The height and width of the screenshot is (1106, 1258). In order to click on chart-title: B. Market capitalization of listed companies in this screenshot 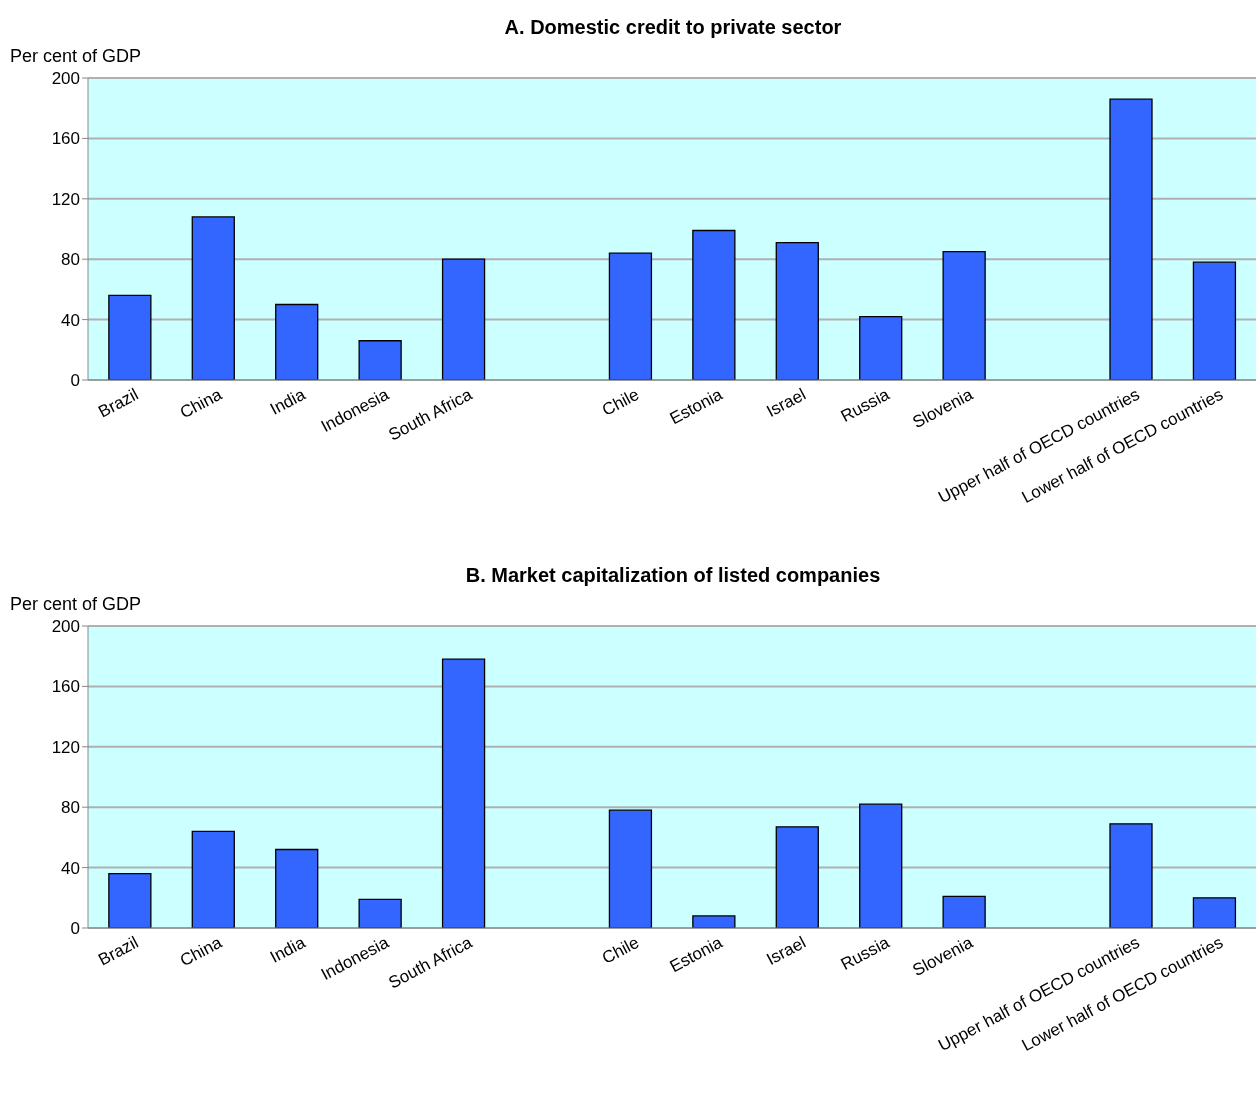, I will do `click(673, 575)`.